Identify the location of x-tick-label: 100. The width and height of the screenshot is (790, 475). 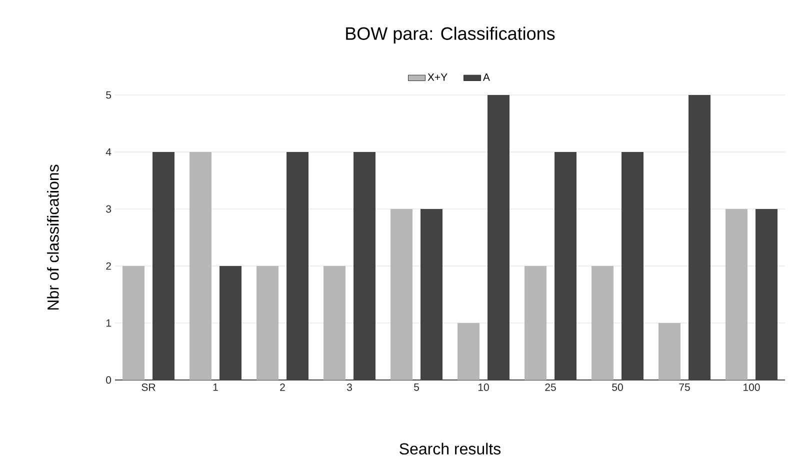
(752, 387).